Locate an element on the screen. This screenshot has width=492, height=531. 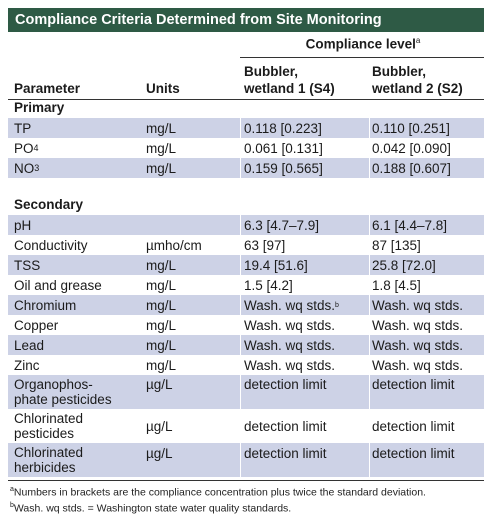
cell-s4: 19.4 [51.6] is located at coordinates (276, 265).